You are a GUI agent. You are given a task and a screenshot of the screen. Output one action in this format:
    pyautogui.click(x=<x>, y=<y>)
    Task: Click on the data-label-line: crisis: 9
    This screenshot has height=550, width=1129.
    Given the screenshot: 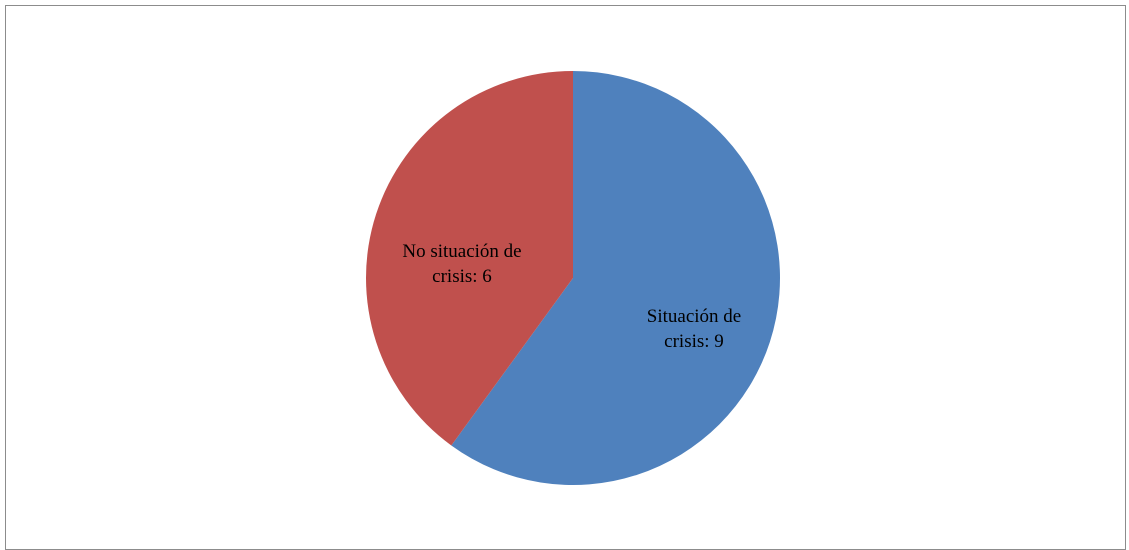 What is the action you would take?
    pyautogui.click(x=694, y=341)
    